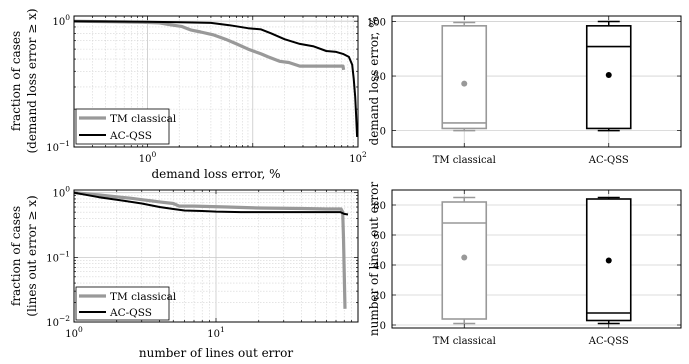 The width and height of the screenshot is (689, 364). Describe the element at coordinates (358, 157) in the screenshot. I see `tick-label: 10²` at that location.